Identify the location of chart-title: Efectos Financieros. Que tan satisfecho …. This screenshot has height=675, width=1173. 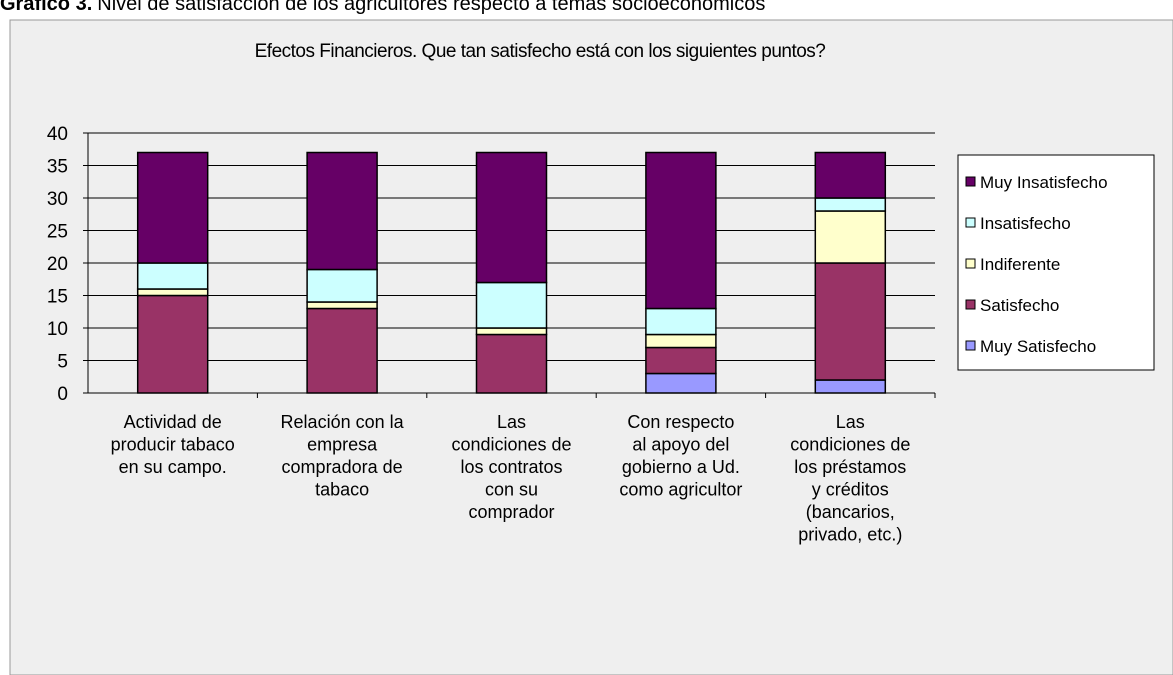
(540, 51).